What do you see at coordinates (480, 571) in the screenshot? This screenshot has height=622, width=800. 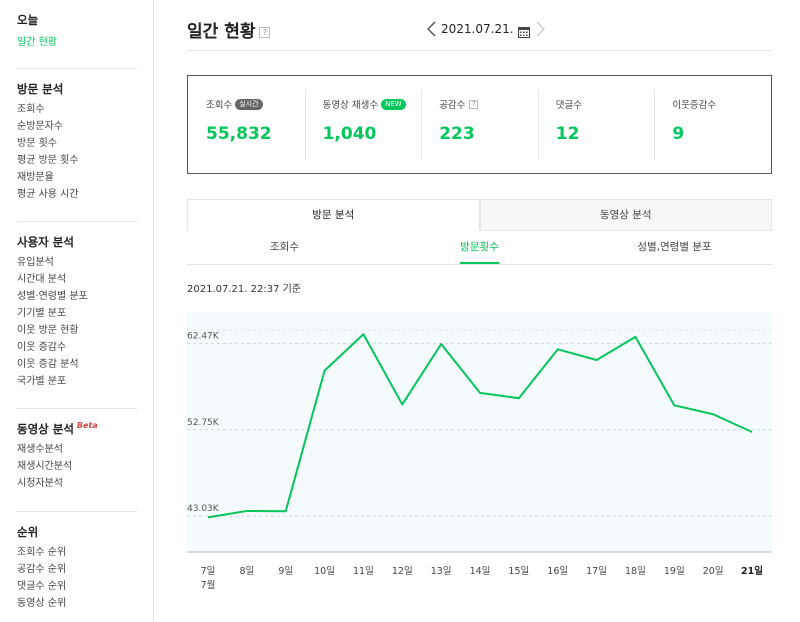 I see `x-tick-label: 14일` at bounding box center [480, 571].